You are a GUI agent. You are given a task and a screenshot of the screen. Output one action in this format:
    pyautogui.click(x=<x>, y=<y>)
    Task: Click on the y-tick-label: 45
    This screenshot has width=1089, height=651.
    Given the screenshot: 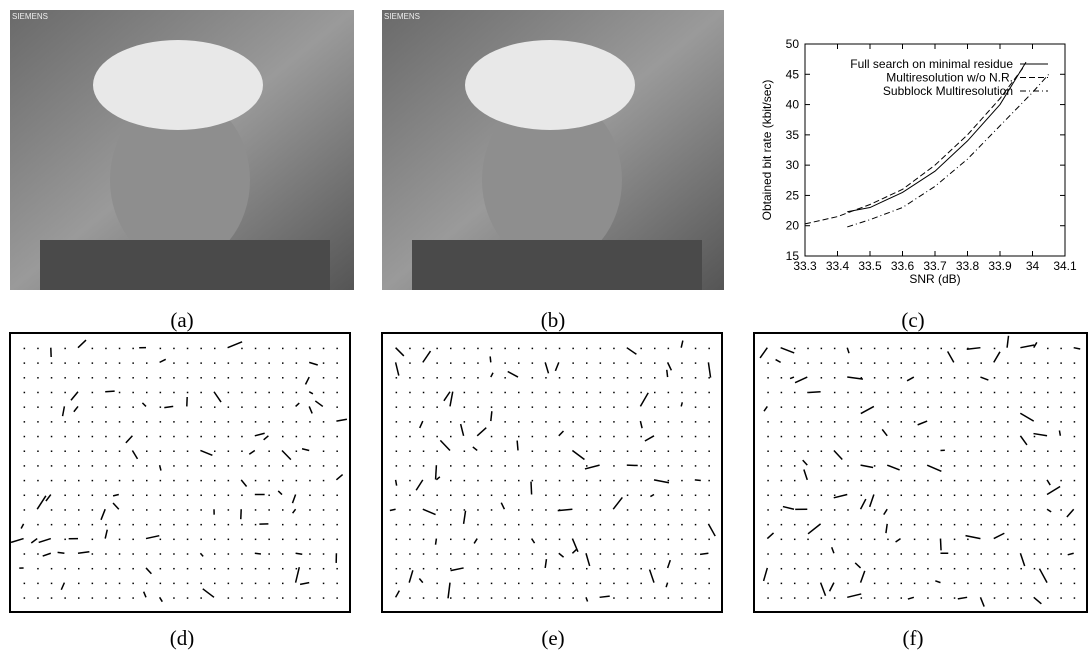 What is the action you would take?
    pyautogui.click(x=793, y=74)
    